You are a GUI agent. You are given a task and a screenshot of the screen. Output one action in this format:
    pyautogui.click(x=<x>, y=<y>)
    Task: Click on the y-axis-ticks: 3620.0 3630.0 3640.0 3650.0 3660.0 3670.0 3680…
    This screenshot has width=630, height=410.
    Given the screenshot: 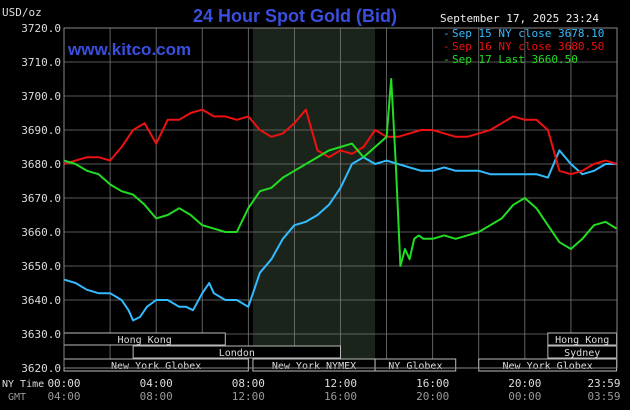 What is the action you would take?
    pyautogui.click(x=41, y=198)
    